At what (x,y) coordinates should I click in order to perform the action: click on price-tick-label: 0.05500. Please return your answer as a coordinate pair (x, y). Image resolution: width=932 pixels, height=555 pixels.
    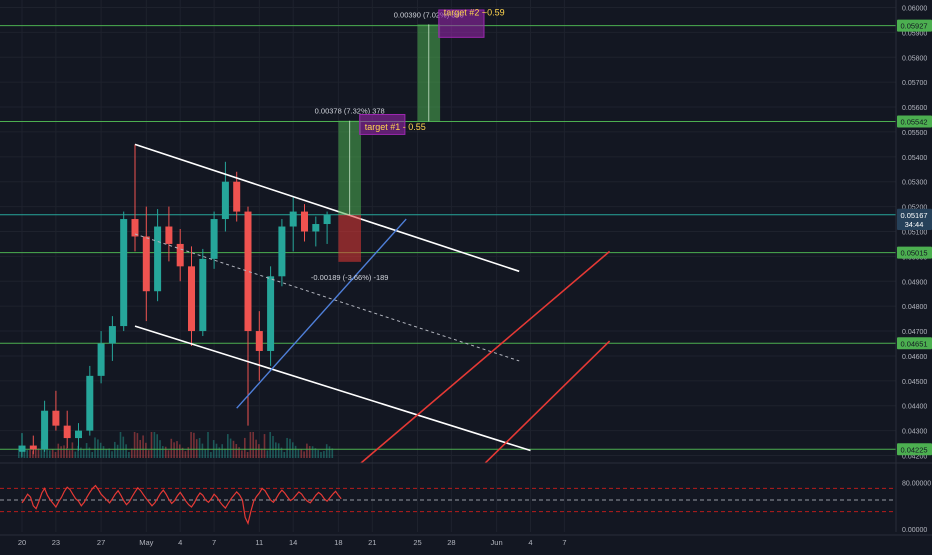
    Looking at the image, I should click on (914, 133).